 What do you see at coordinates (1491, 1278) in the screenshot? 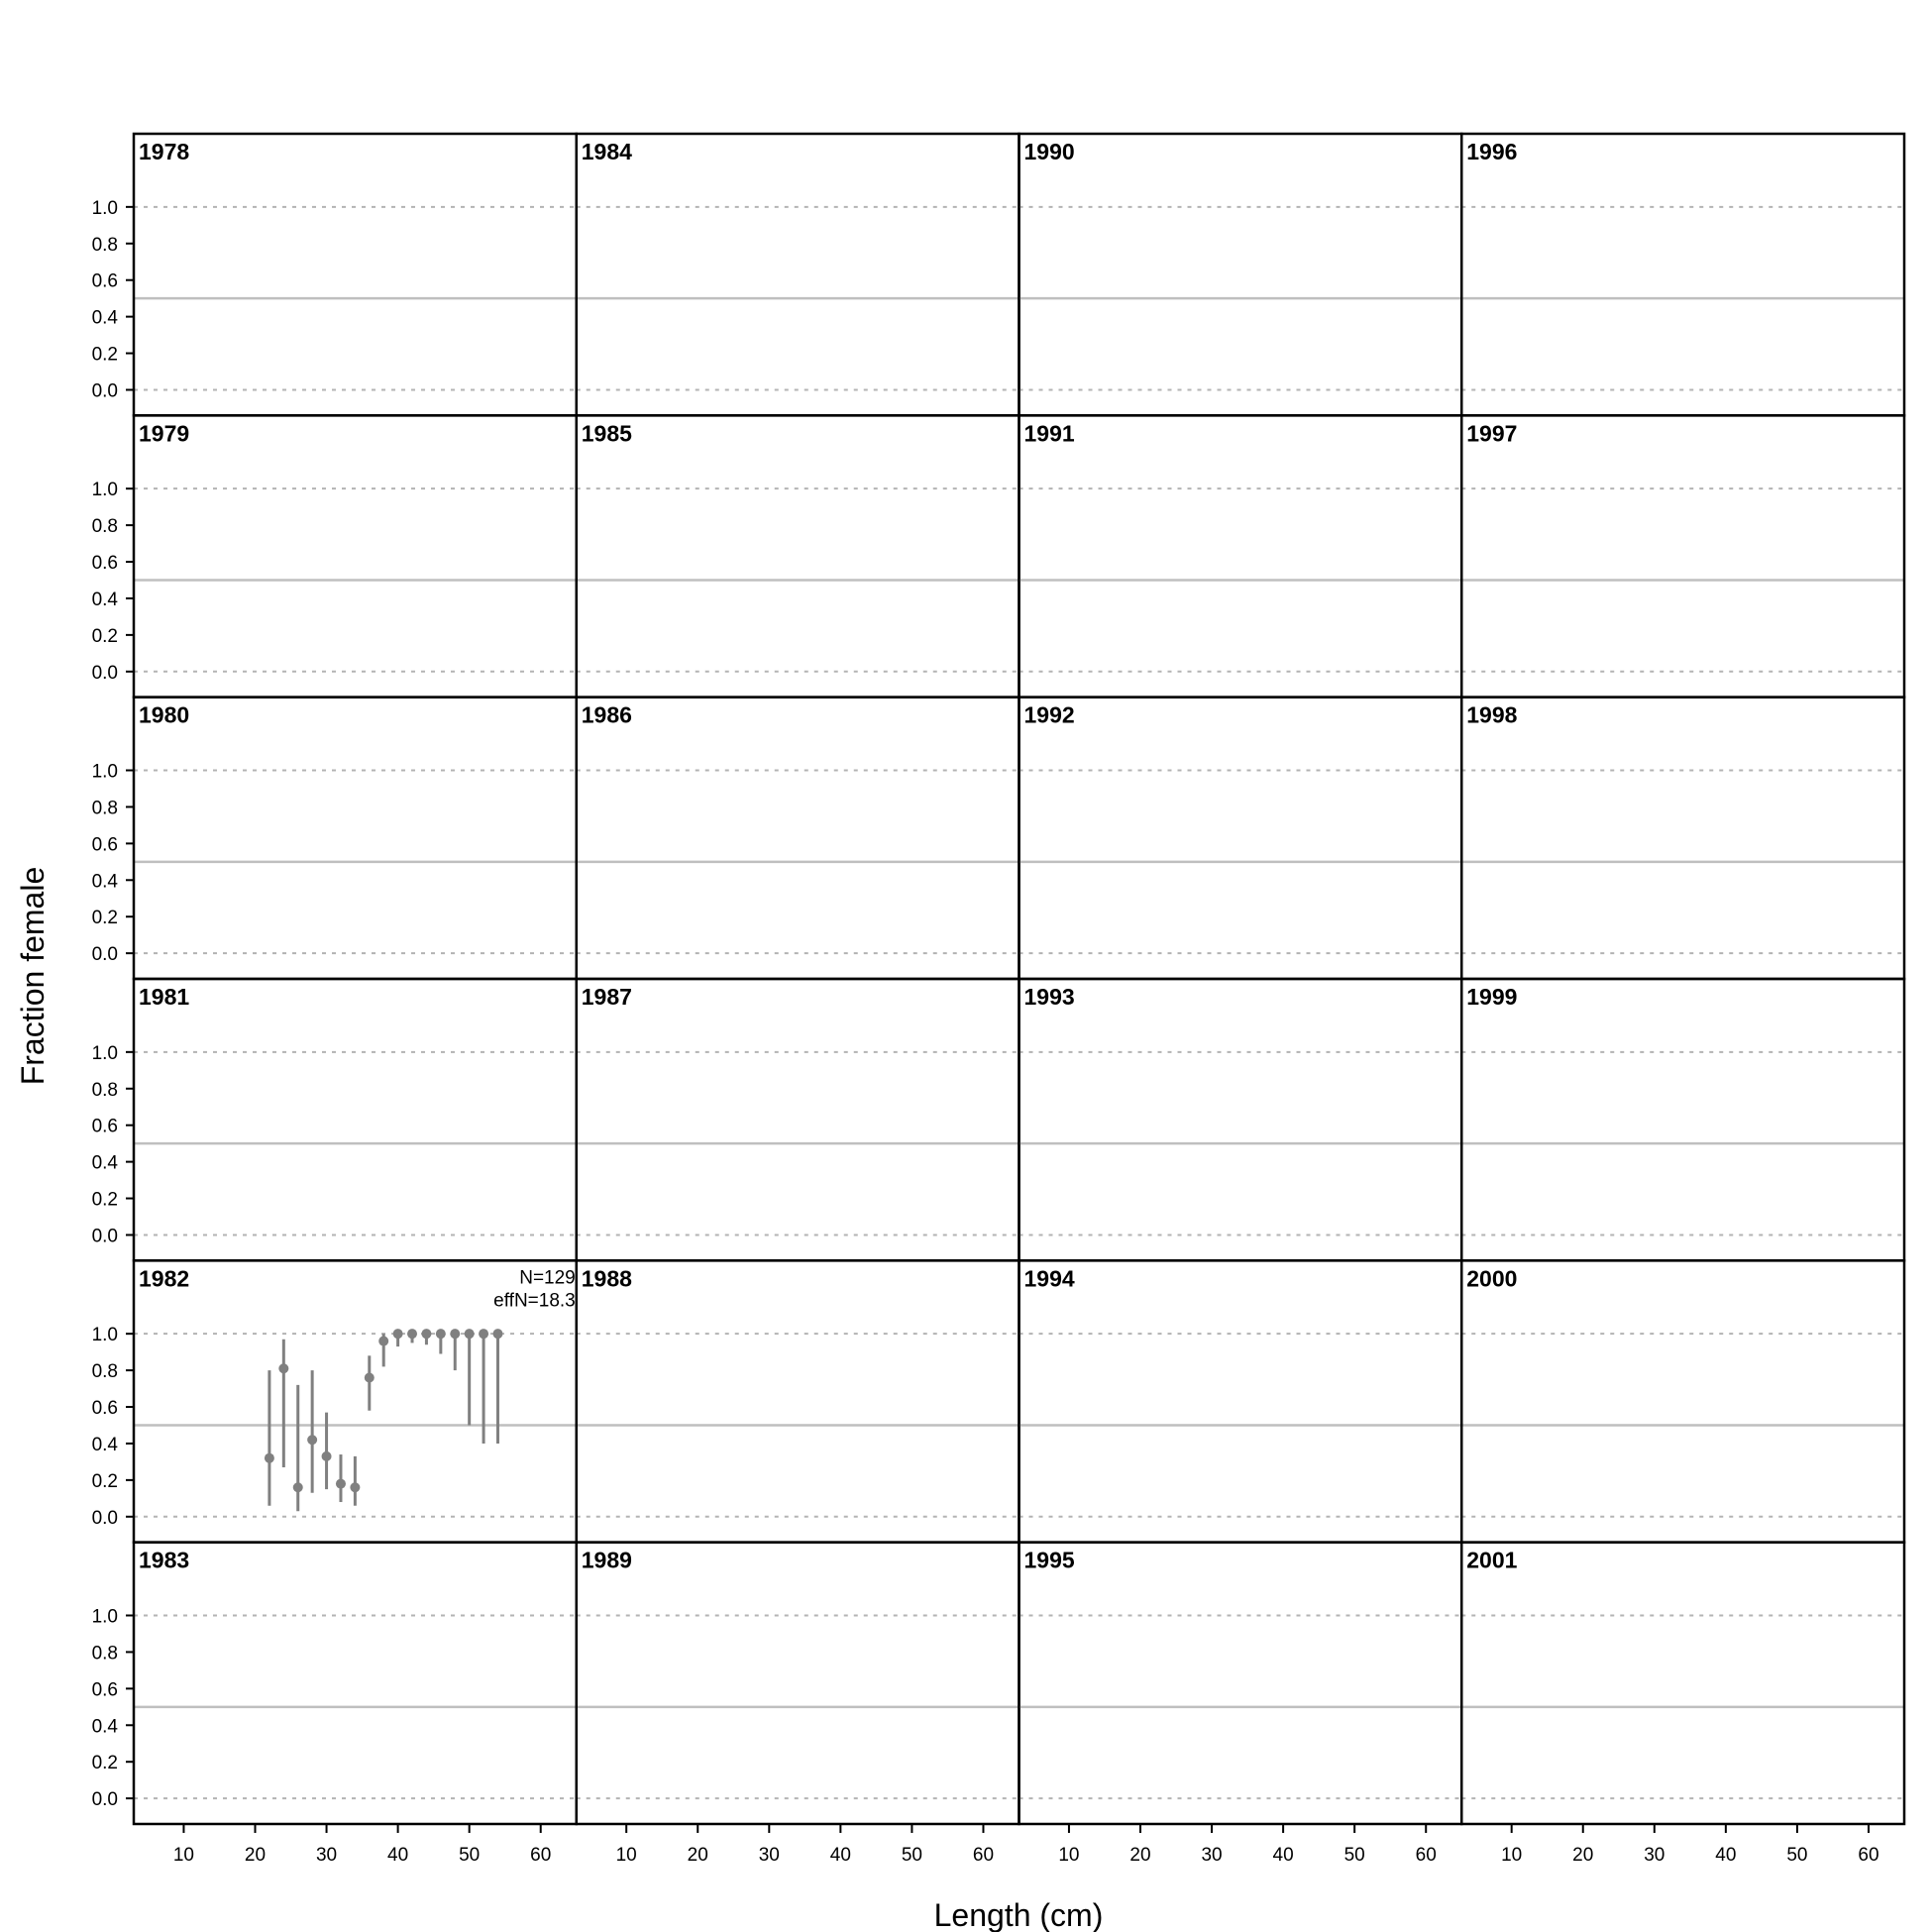
I see `panel-year-label: 2000` at bounding box center [1491, 1278].